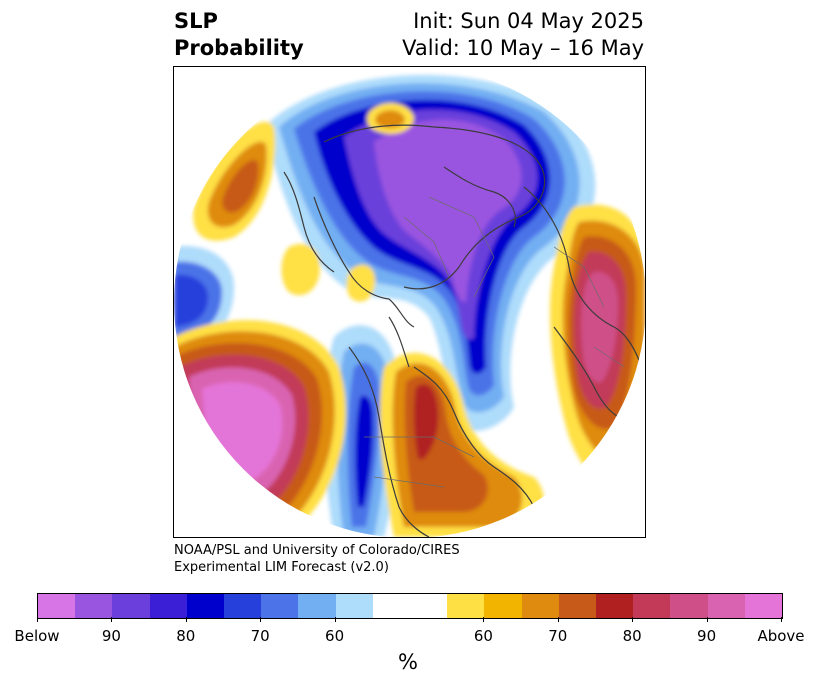 The image size is (819, 686). Describe the element at coordinates (494, 342) in the screenshot. I see `borders` at that location.